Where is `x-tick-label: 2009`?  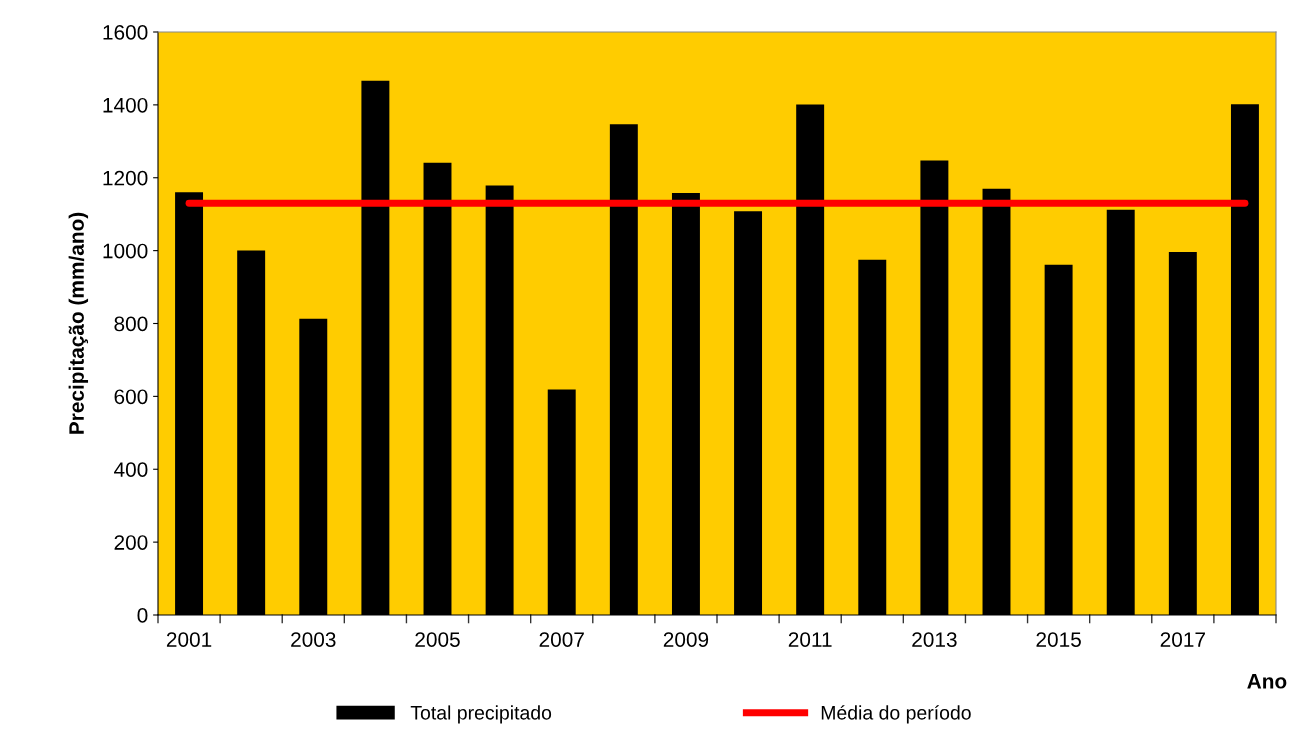
x-tick-label: 2009 is located at coordinates (686, 639).